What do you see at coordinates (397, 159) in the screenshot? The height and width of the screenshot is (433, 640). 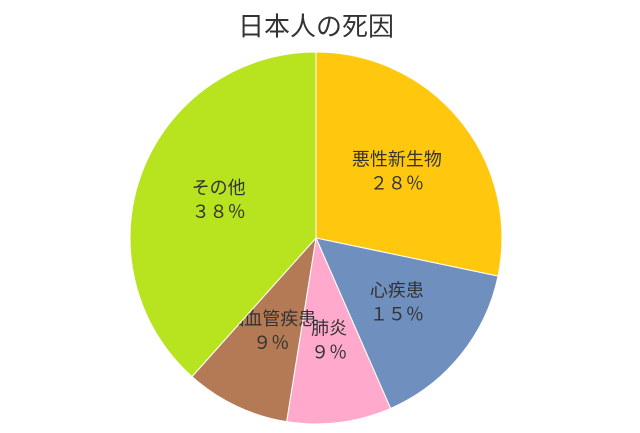 I see `slice-label: 悪性新生物` at bounding box center [397, 159].